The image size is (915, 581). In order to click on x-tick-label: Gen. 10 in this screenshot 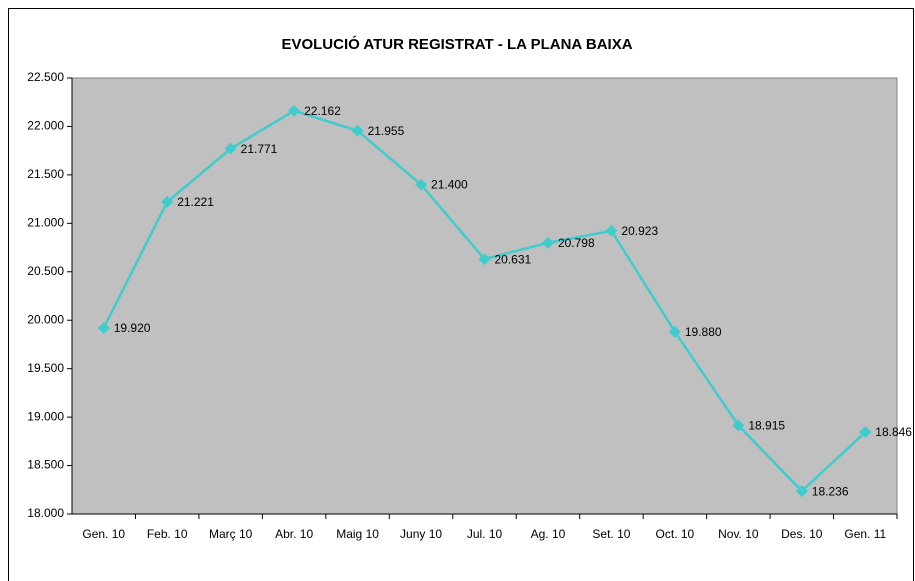, I will do `click(103, 534)`.